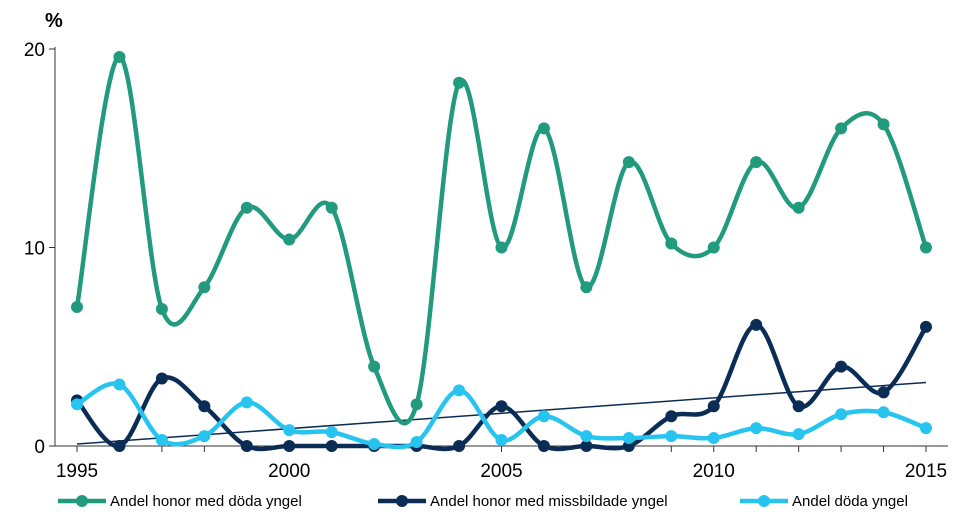 This screenshot has width=975, height=517. I want to click on legend-item: Andel honor med döda yngel, so click(180, 501).